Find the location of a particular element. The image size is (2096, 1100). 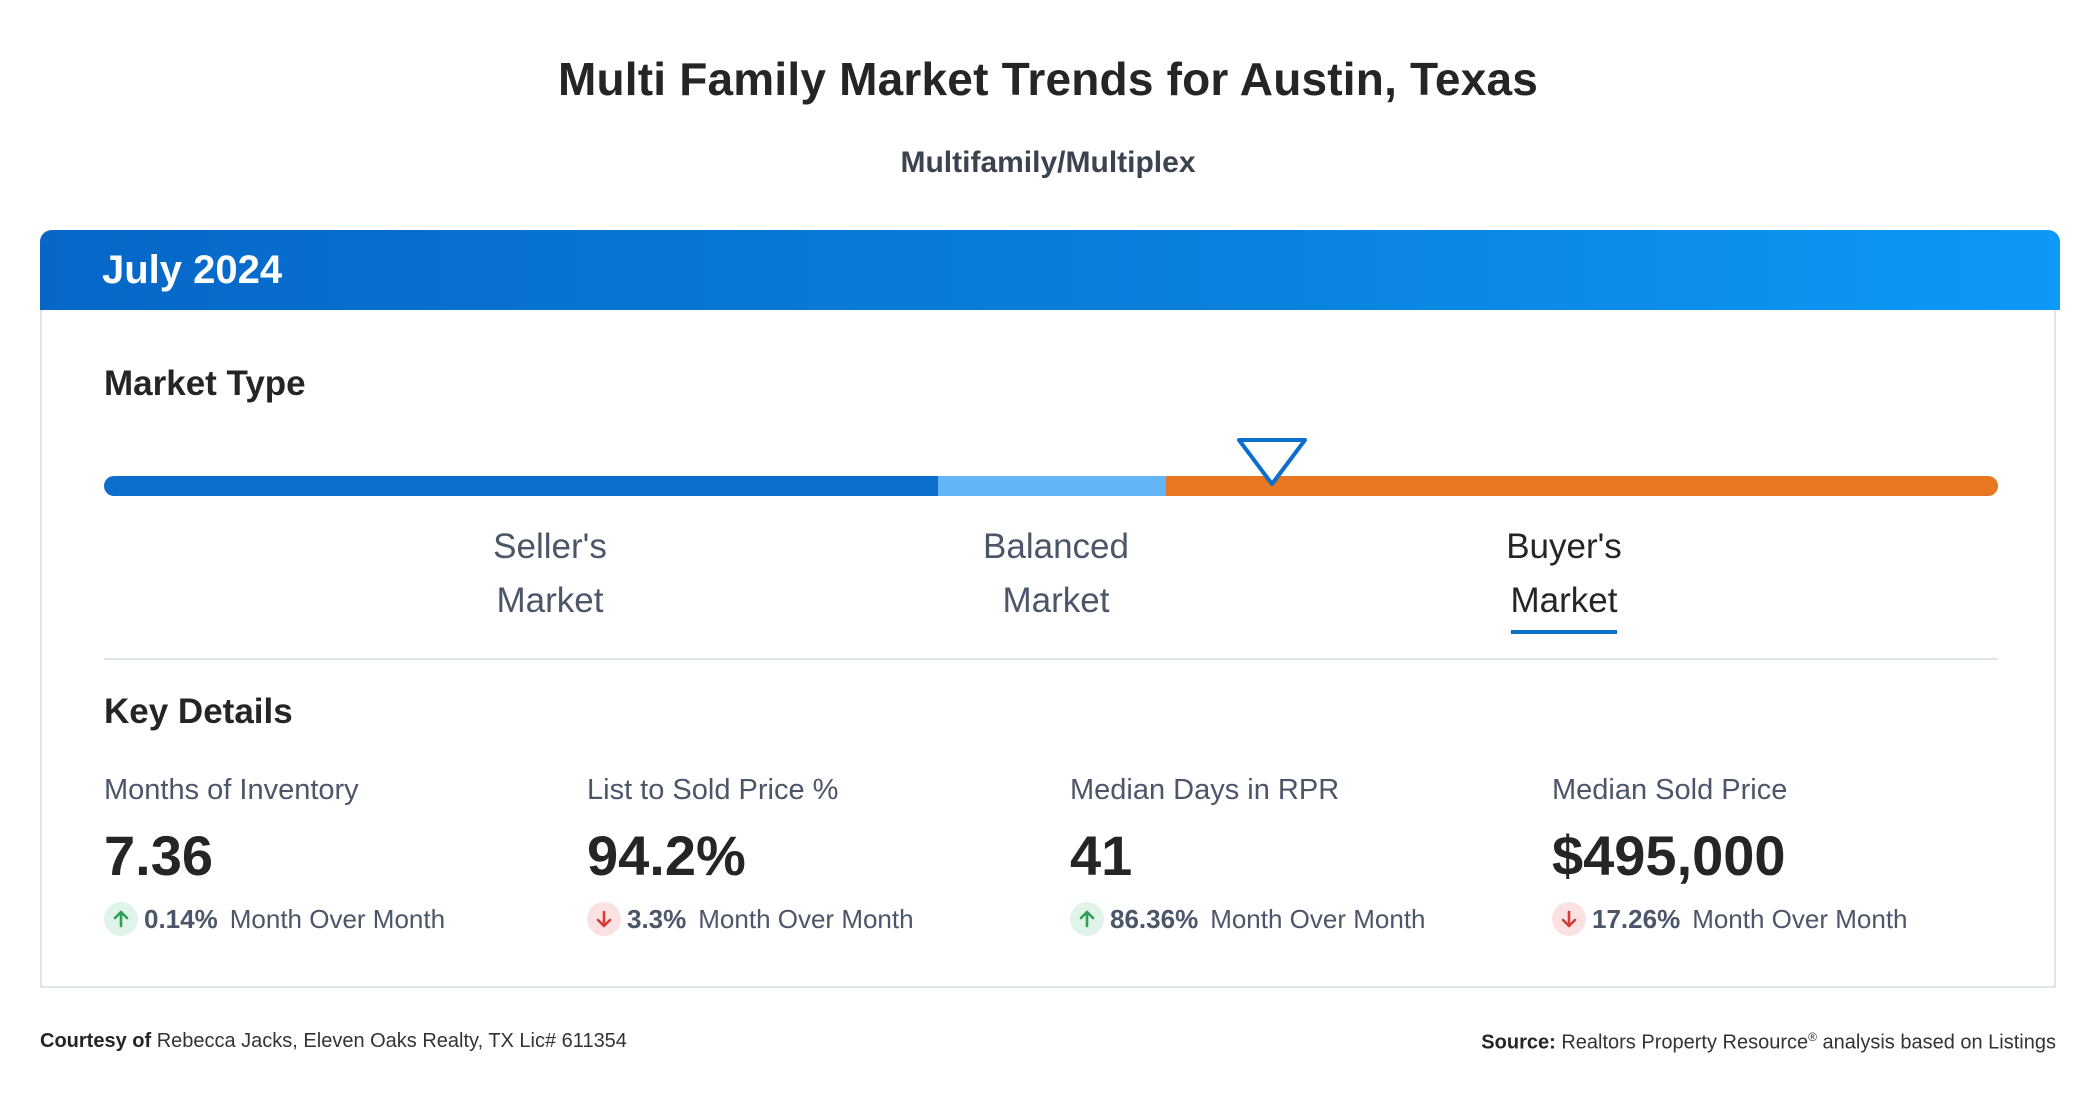

buyer-market-label-line2: Market is located at coordinates (1564, 604).